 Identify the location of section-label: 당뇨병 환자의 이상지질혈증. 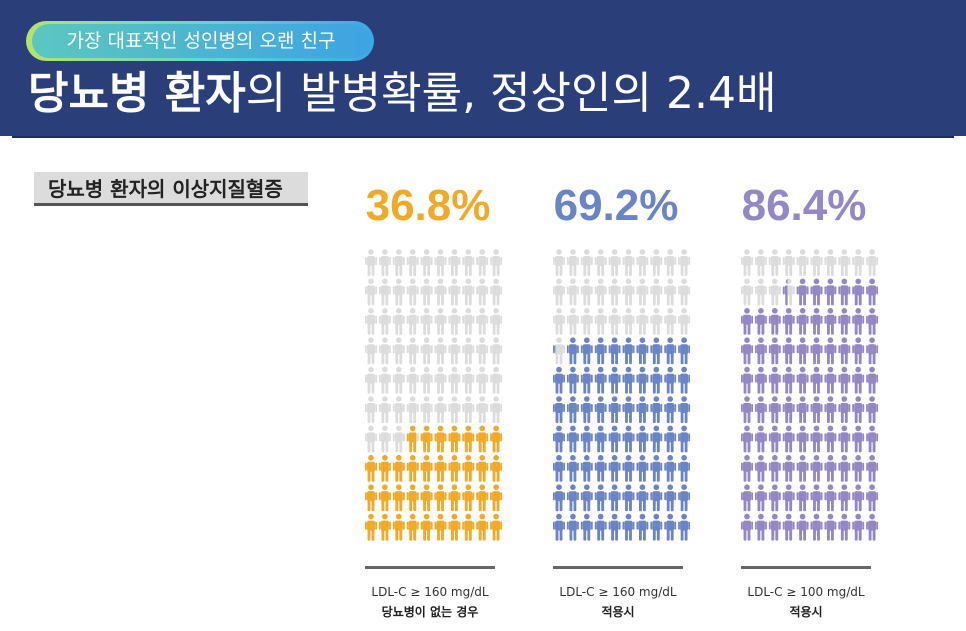
(171, 189).